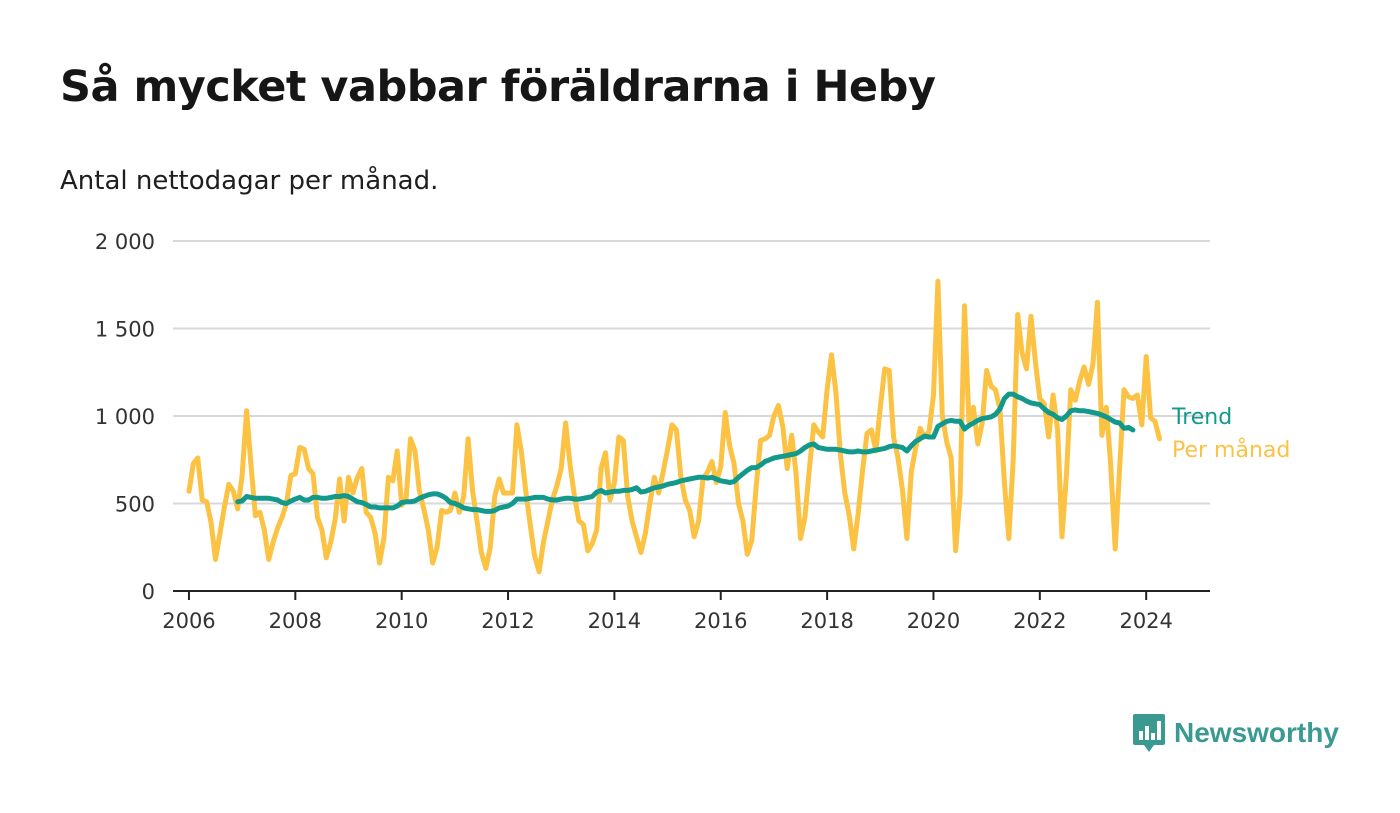 Image resolution: width=1400 pixels, height=813 pixels. What do you see at coordinates (1230, 434) in the screenshot?
I see `series-labels: Trend Per månad` at bounding box center [1230, 434].